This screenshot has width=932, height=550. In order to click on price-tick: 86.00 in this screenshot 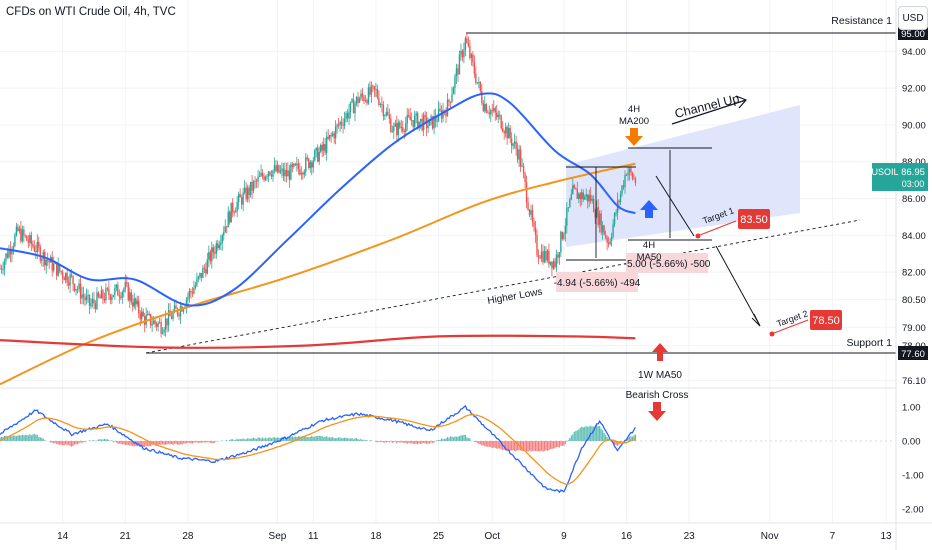, I will do `click(914, 199)`.